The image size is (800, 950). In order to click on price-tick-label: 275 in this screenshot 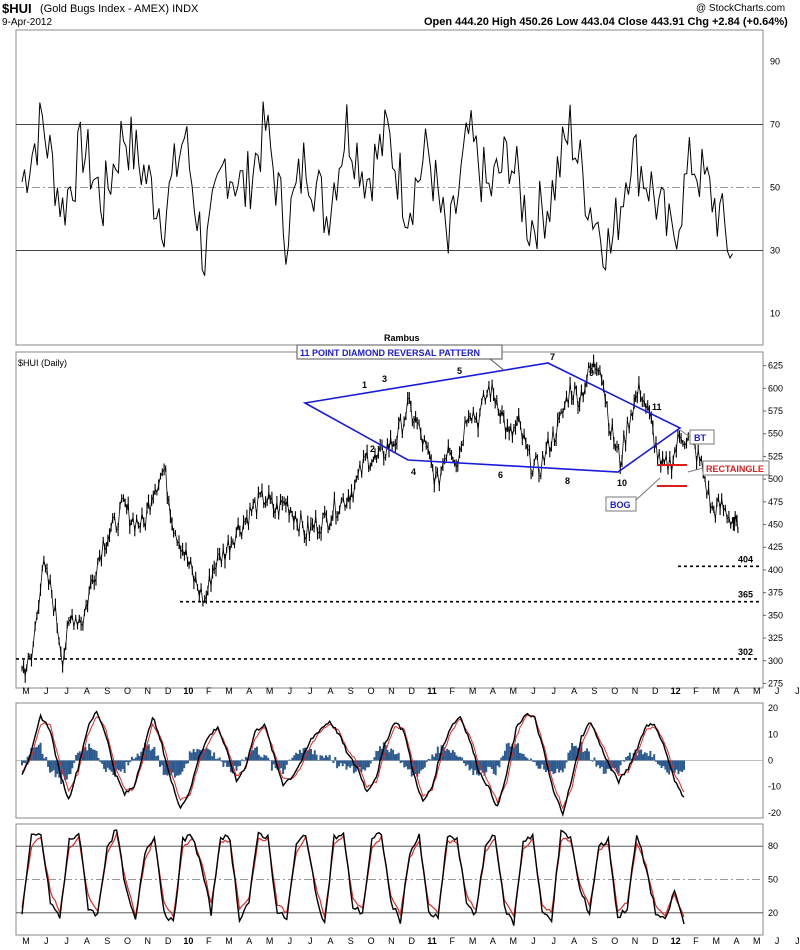, I will do `click(775, 683)`.